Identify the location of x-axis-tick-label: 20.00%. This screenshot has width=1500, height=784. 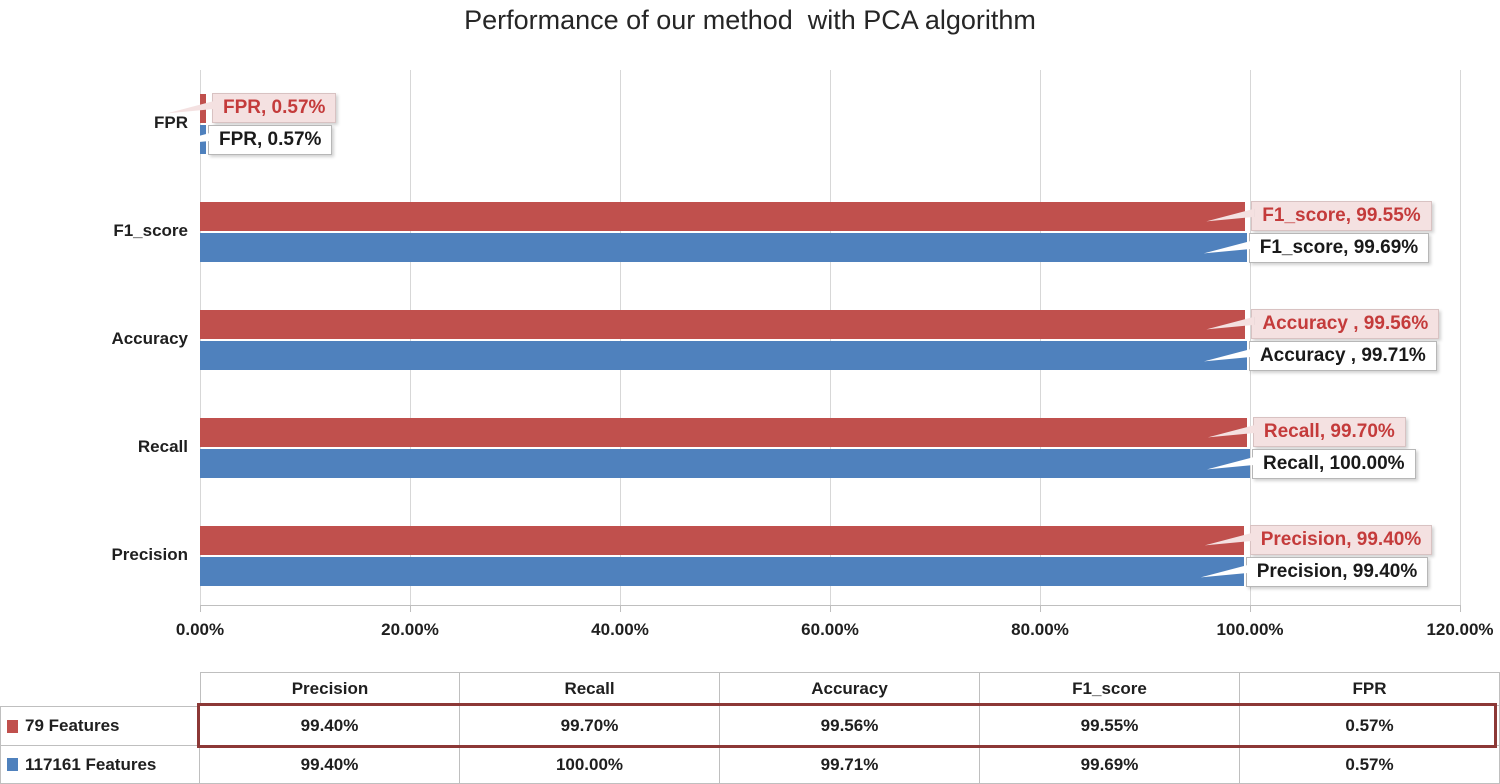
(410, 629).